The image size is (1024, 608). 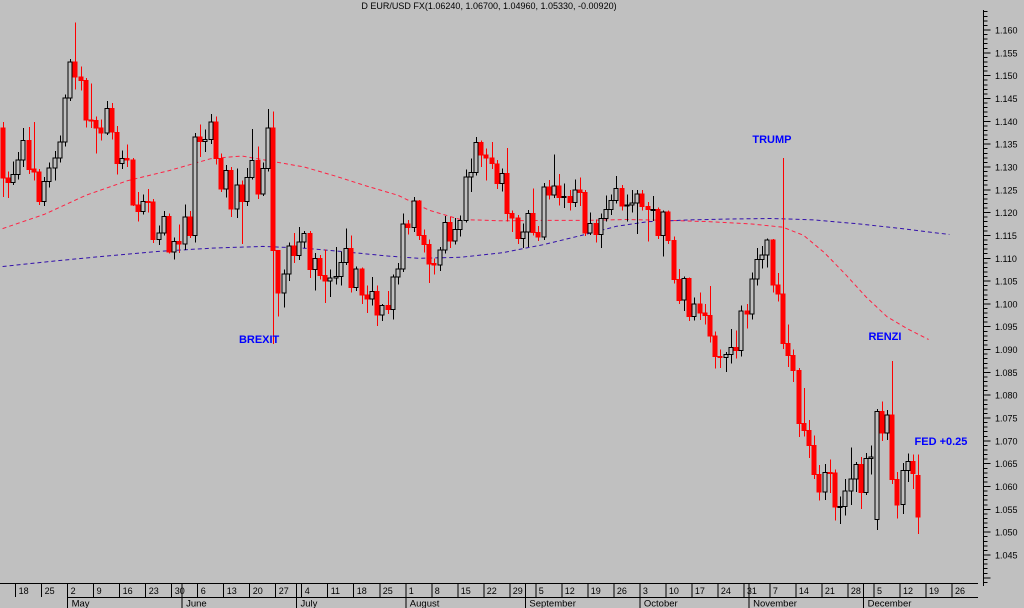 I want to click on y-axis-label: 1.145, so click(x=1006, y=99).